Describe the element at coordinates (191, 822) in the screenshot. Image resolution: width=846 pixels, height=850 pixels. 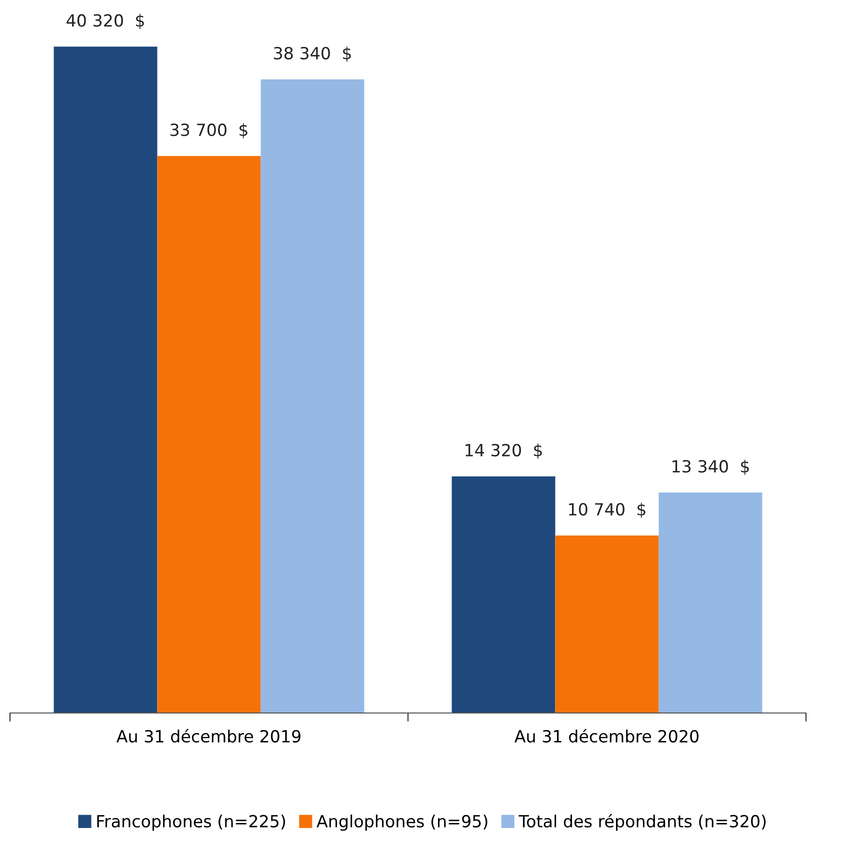
I see `legend-label: Francophones (n=225)` at that location.